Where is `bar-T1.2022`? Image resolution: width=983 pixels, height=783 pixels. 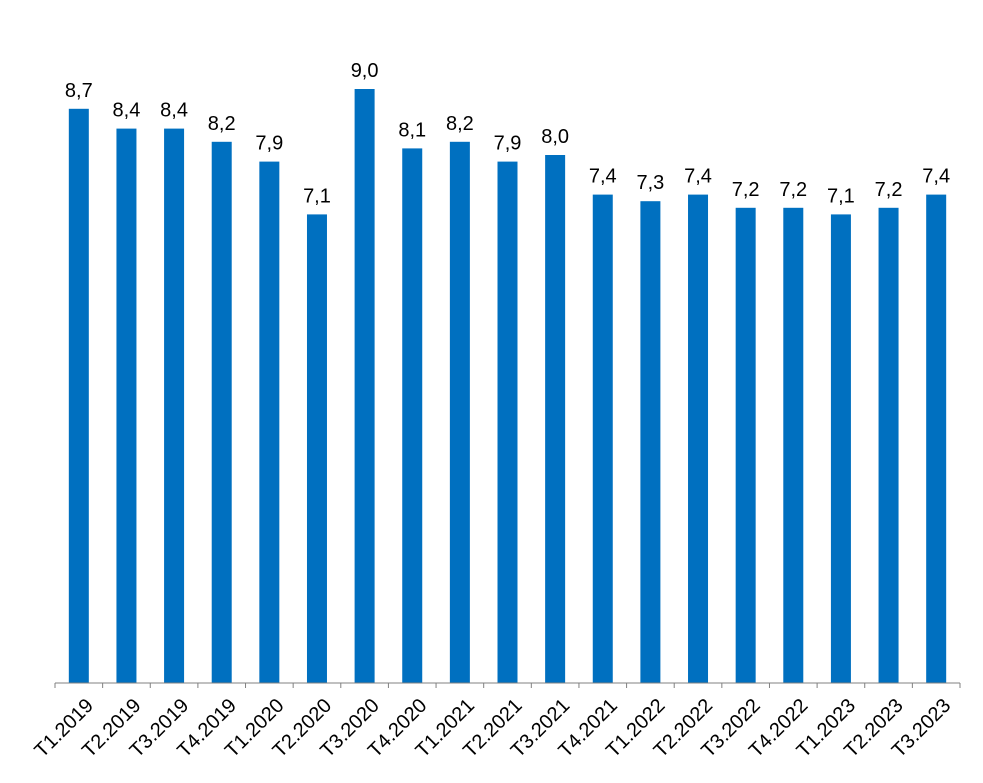 bar-T1.2022 is located at coordinates (650, 442).